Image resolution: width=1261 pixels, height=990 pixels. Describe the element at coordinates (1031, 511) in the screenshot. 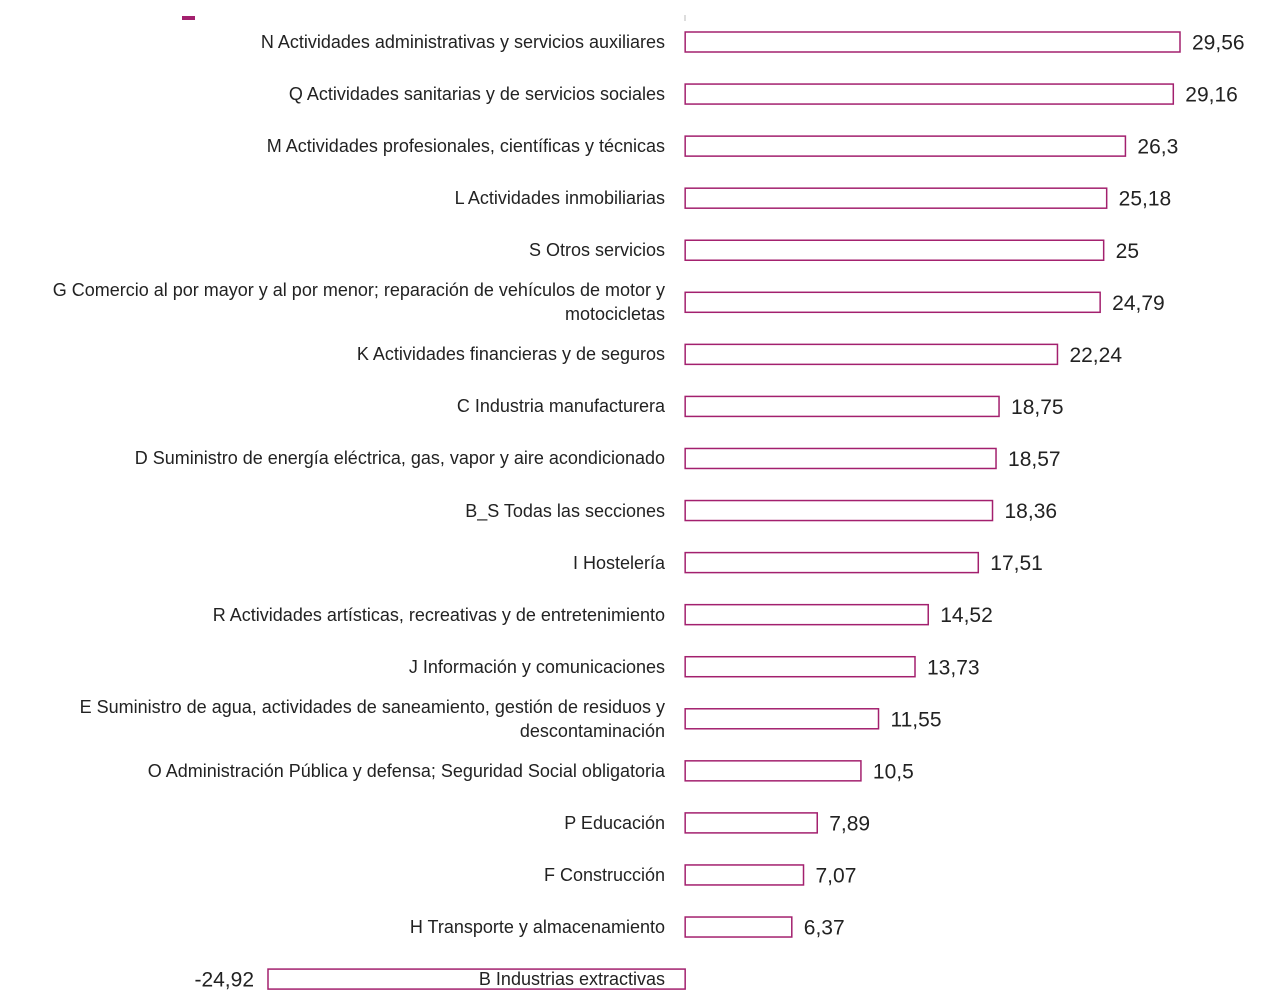

I see `value-label: 18,36` at that location.